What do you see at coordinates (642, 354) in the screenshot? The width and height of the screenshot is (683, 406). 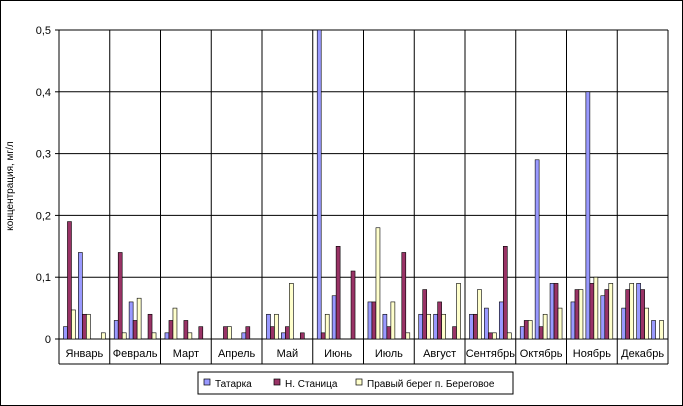 I see `x-tick-label: Декабрь` at bounding box center [642, 354].